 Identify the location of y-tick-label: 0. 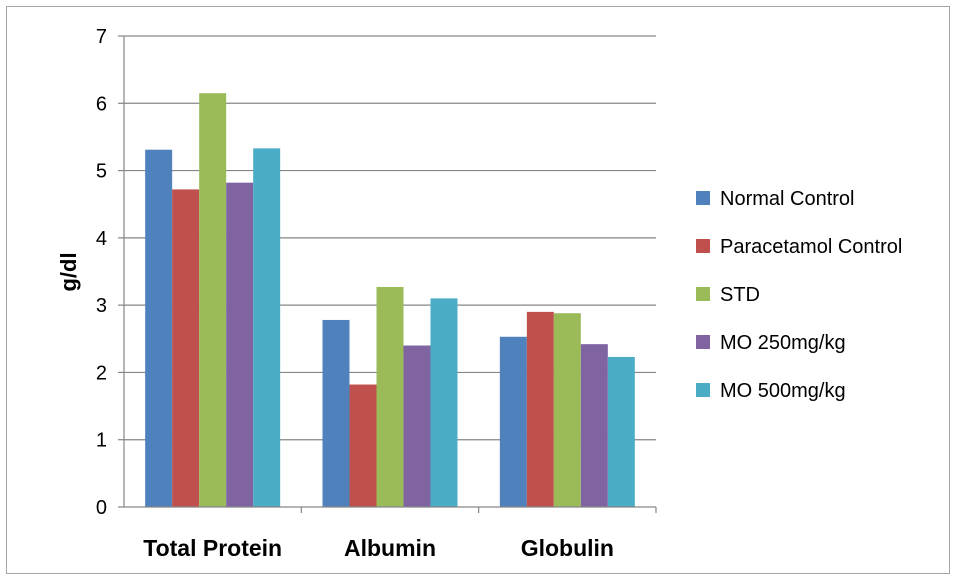
(101, 508).